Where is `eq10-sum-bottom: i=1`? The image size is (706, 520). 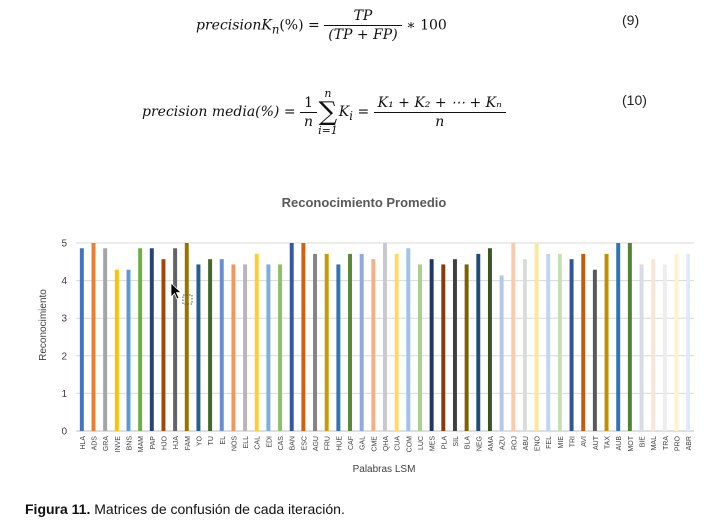
eq10-sum-bottom: i=1 is located at coordinates (328, 130).